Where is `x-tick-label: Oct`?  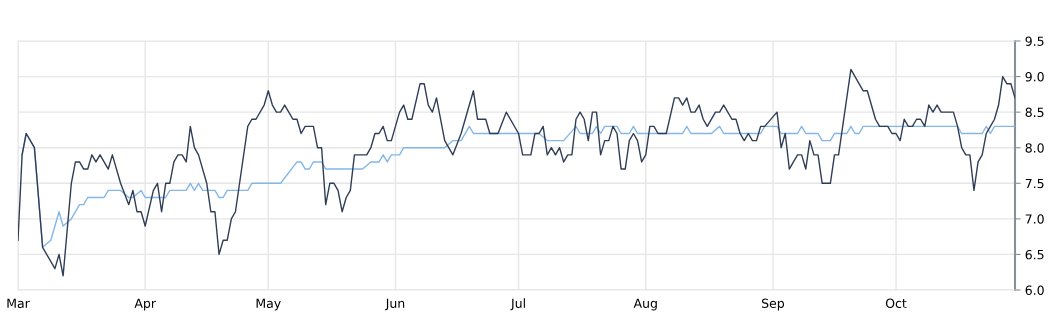
x-tick-label: Oct is located at coordinates (896, 303).